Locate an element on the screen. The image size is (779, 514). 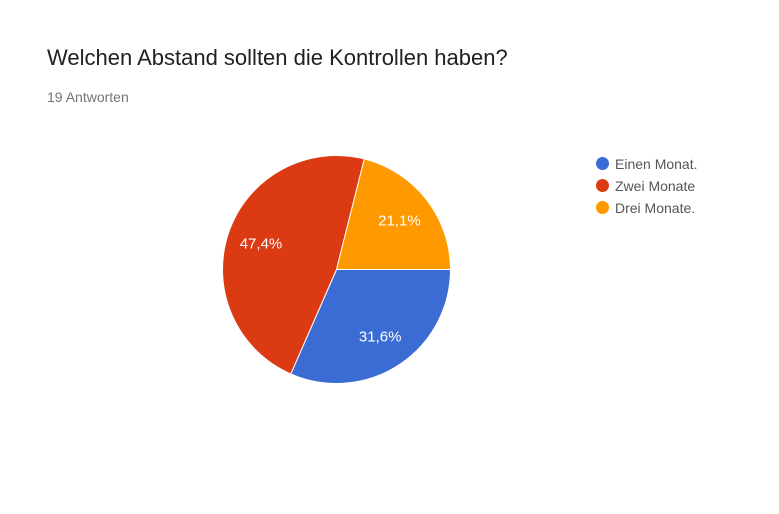
pie-chart: 31,6% 47,4% 21,1% is located at coordinates (337, 269).